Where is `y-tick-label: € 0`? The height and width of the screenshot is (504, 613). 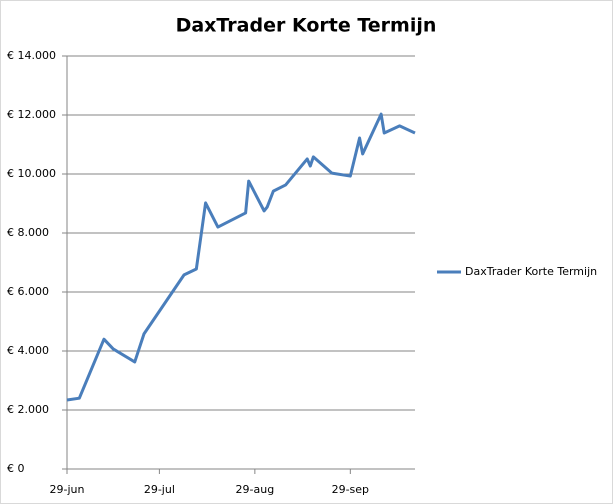
y-tick-label: € 0 is located at coordinates (16, 468).